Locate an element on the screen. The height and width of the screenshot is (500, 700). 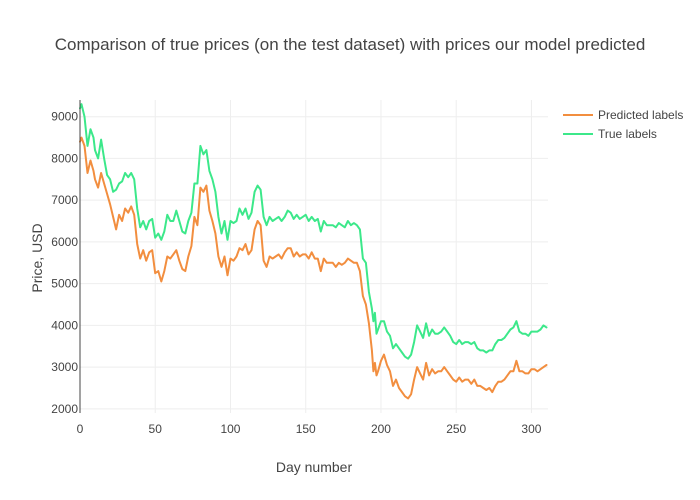
y-tick-label: 8000 is located at coordinates (64, 158).